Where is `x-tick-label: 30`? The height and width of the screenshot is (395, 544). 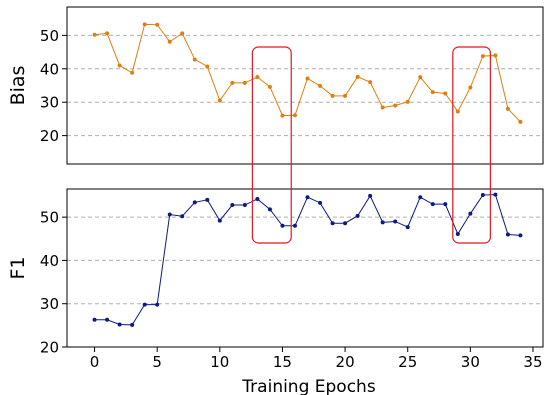 x-tick-label: 30 is located at coordinates (470, 362).